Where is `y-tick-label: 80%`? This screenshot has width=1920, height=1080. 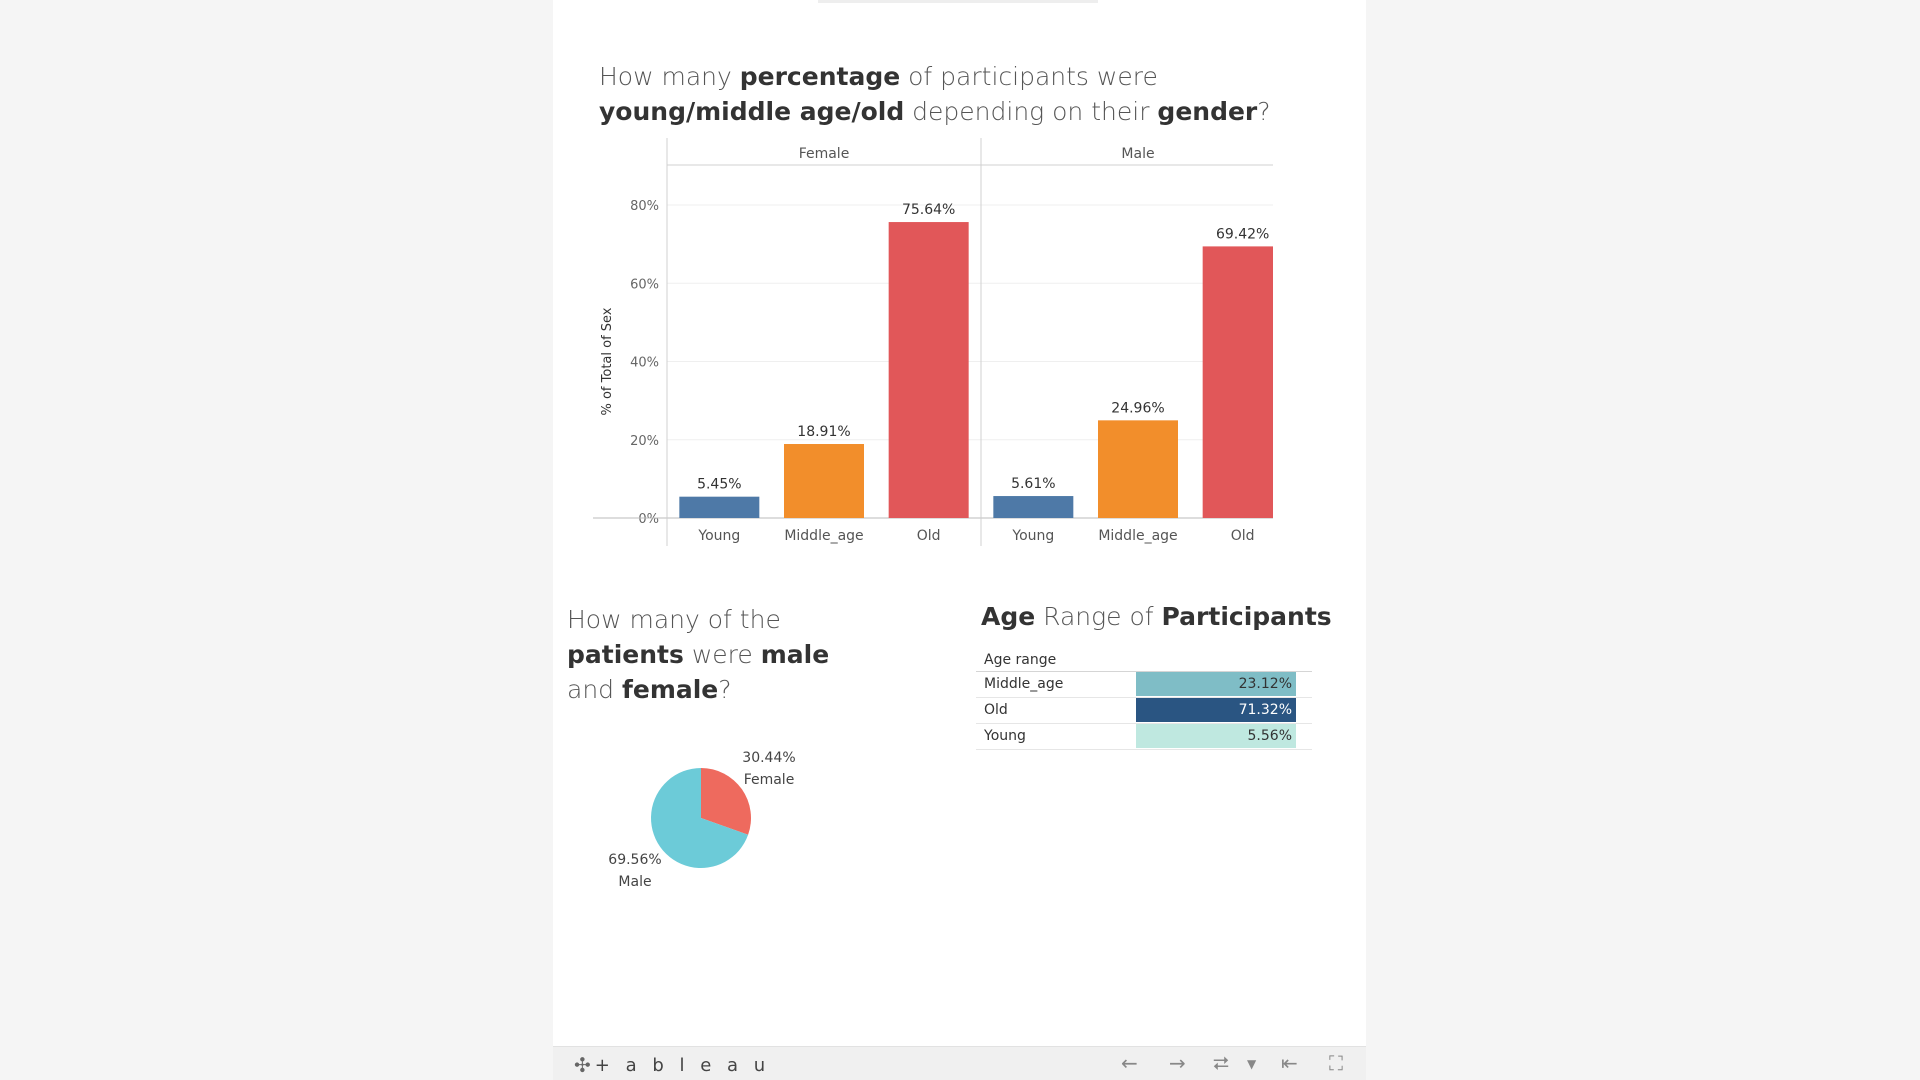
y-tick-label: 80% is located at coordinates (644, 206).